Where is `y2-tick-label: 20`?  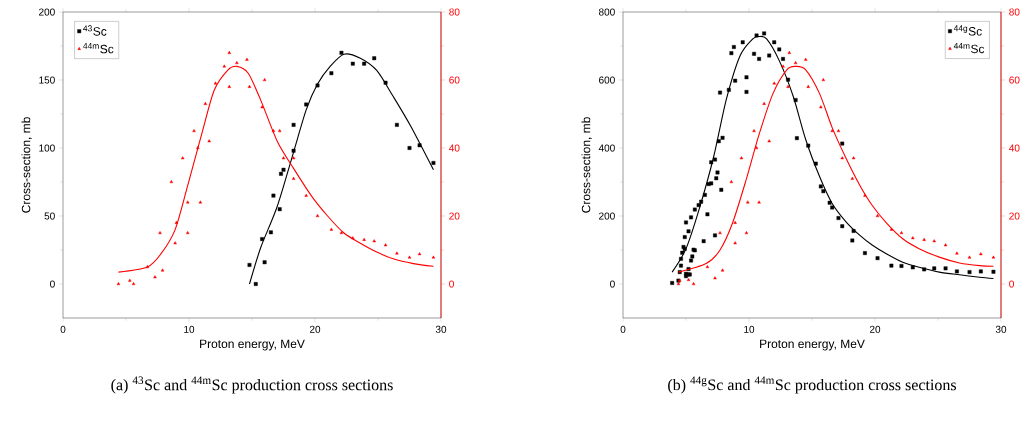 y2-tick-label: 20 is located at coordinates (454, 216).